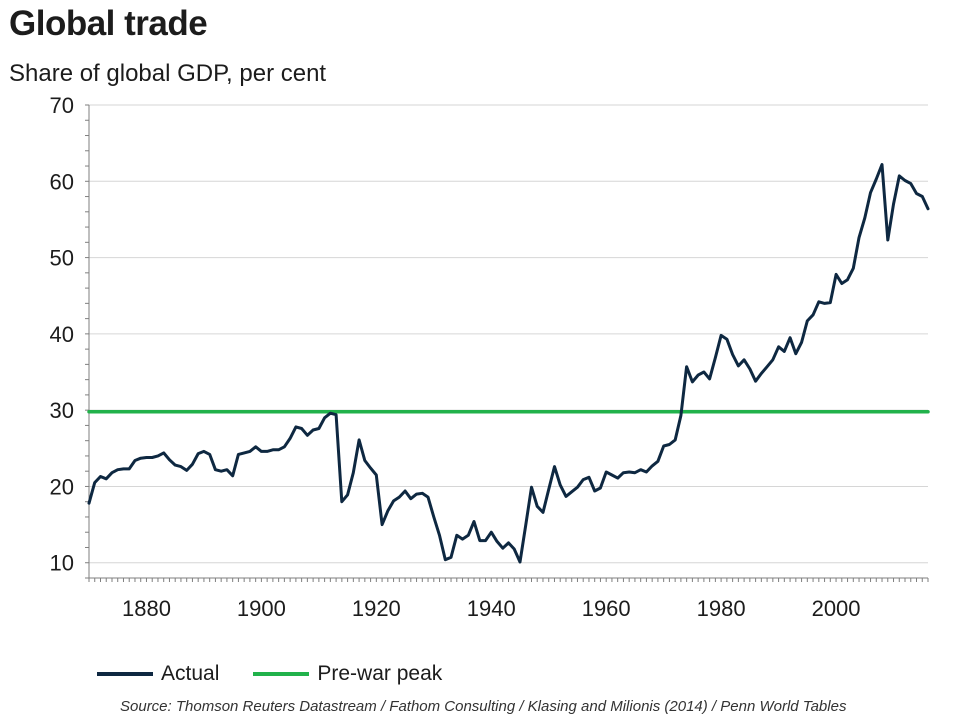 This screenshot has height=720, width=960. Describe the element at coordinates (108, 23) in the screenshot. I see `chart-title: Global trade` at that location.